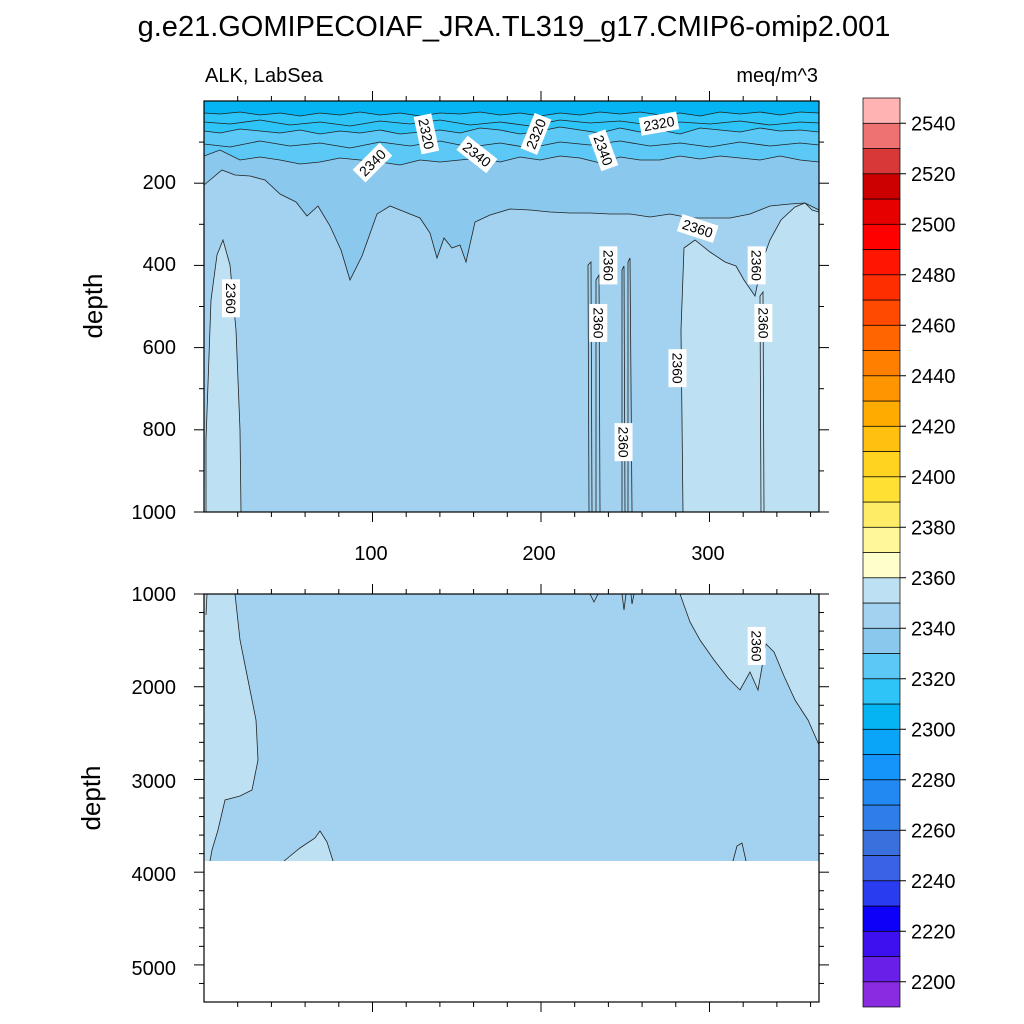 This screenshot has height=1024, width=1024. I want to click on colorbar-tick-label: 2200, so click(933, 983).